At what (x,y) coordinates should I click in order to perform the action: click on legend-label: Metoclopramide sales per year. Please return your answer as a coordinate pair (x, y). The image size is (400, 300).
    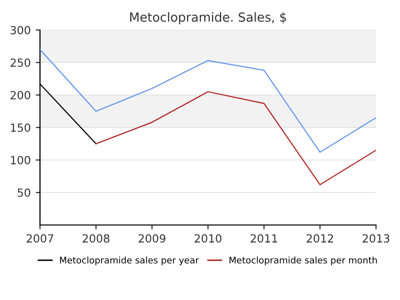
    Looking at the image, I should click on (129, 261).